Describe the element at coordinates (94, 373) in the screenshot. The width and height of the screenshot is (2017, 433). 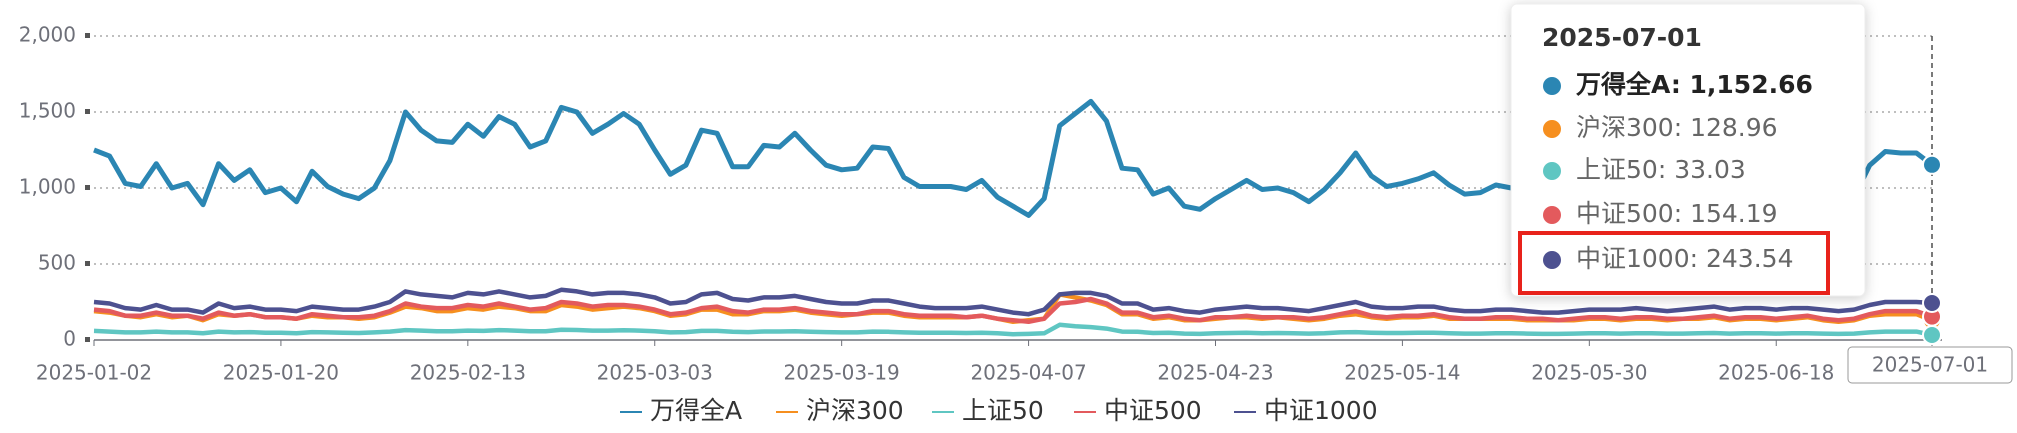
I see `x-tick-label: 2025-01-02` at that location.